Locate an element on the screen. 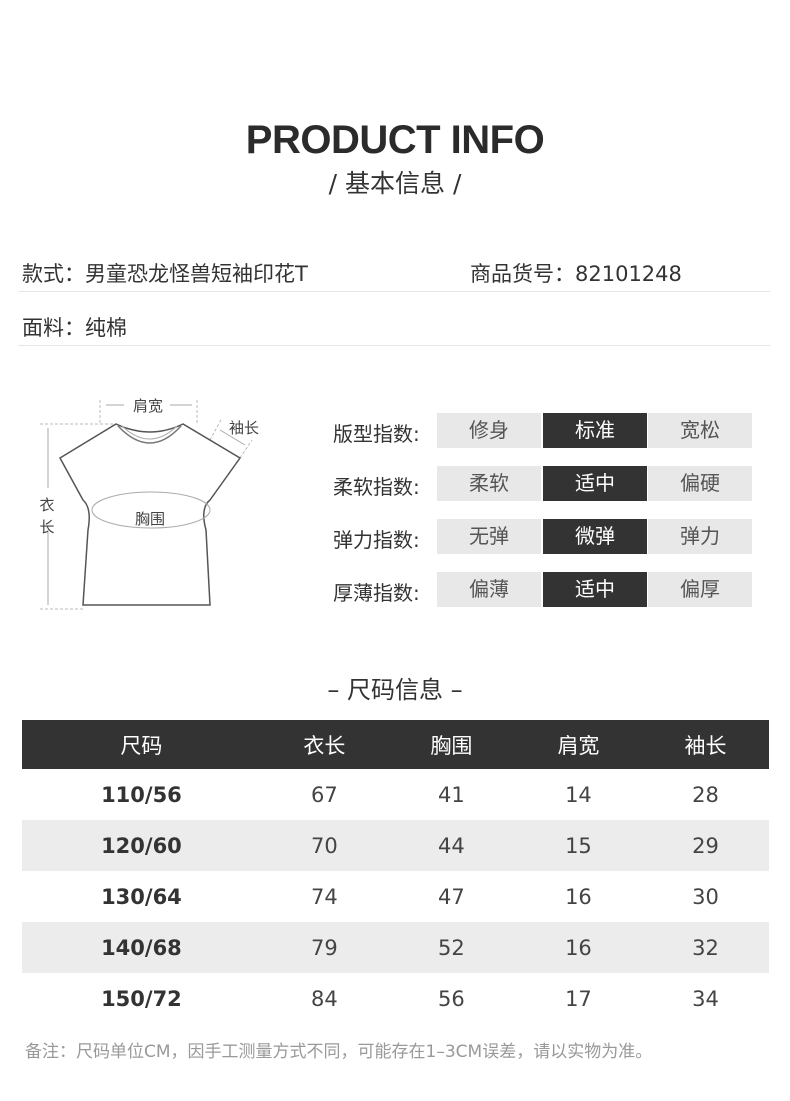  length-label-1: 衣 is located at coordinates (46, 505).